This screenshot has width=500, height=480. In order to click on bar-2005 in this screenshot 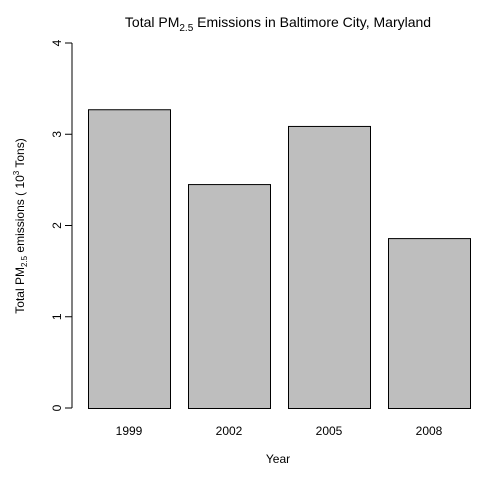, I will do `click(329, 267)`.